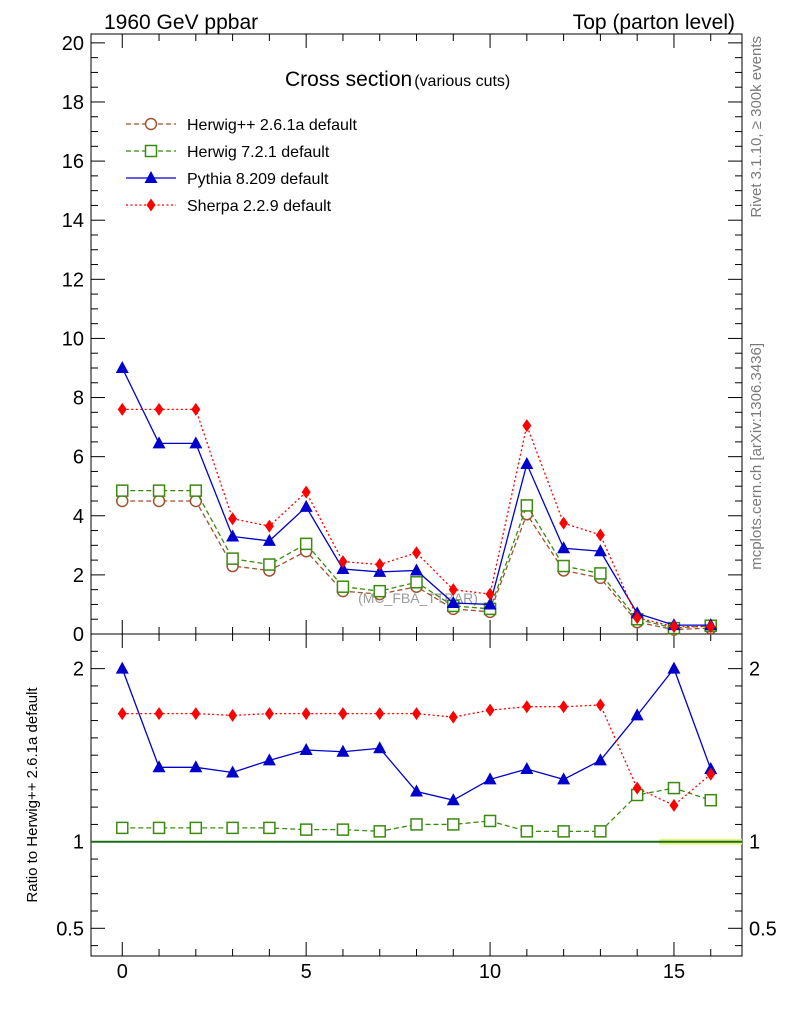 The width and height of the screenshot is (786, 1024). What do you see at coordinates (416, 559) in the screenshot?
I see `main-series-line` at bounding box center [416, 559].